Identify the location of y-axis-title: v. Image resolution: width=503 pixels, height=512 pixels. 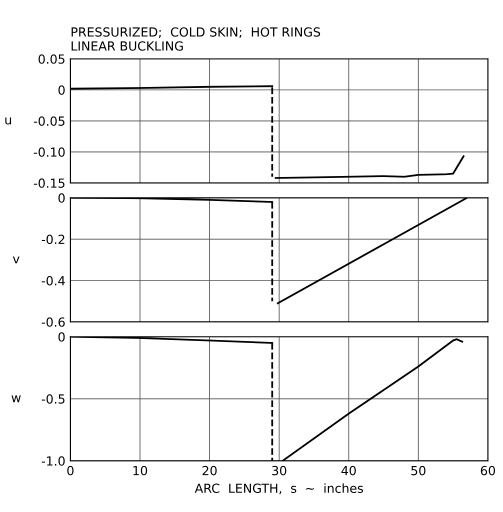
(16, 260).